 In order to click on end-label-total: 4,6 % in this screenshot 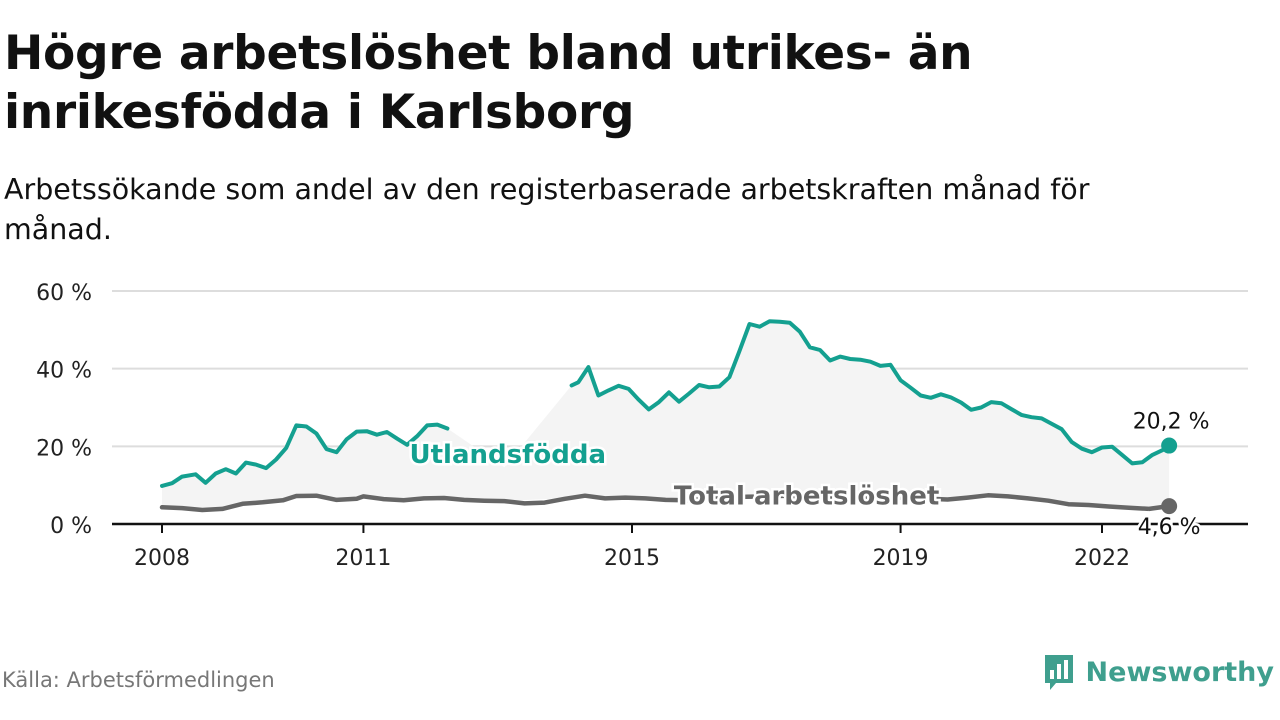, I will do `click(1169, 527)`.